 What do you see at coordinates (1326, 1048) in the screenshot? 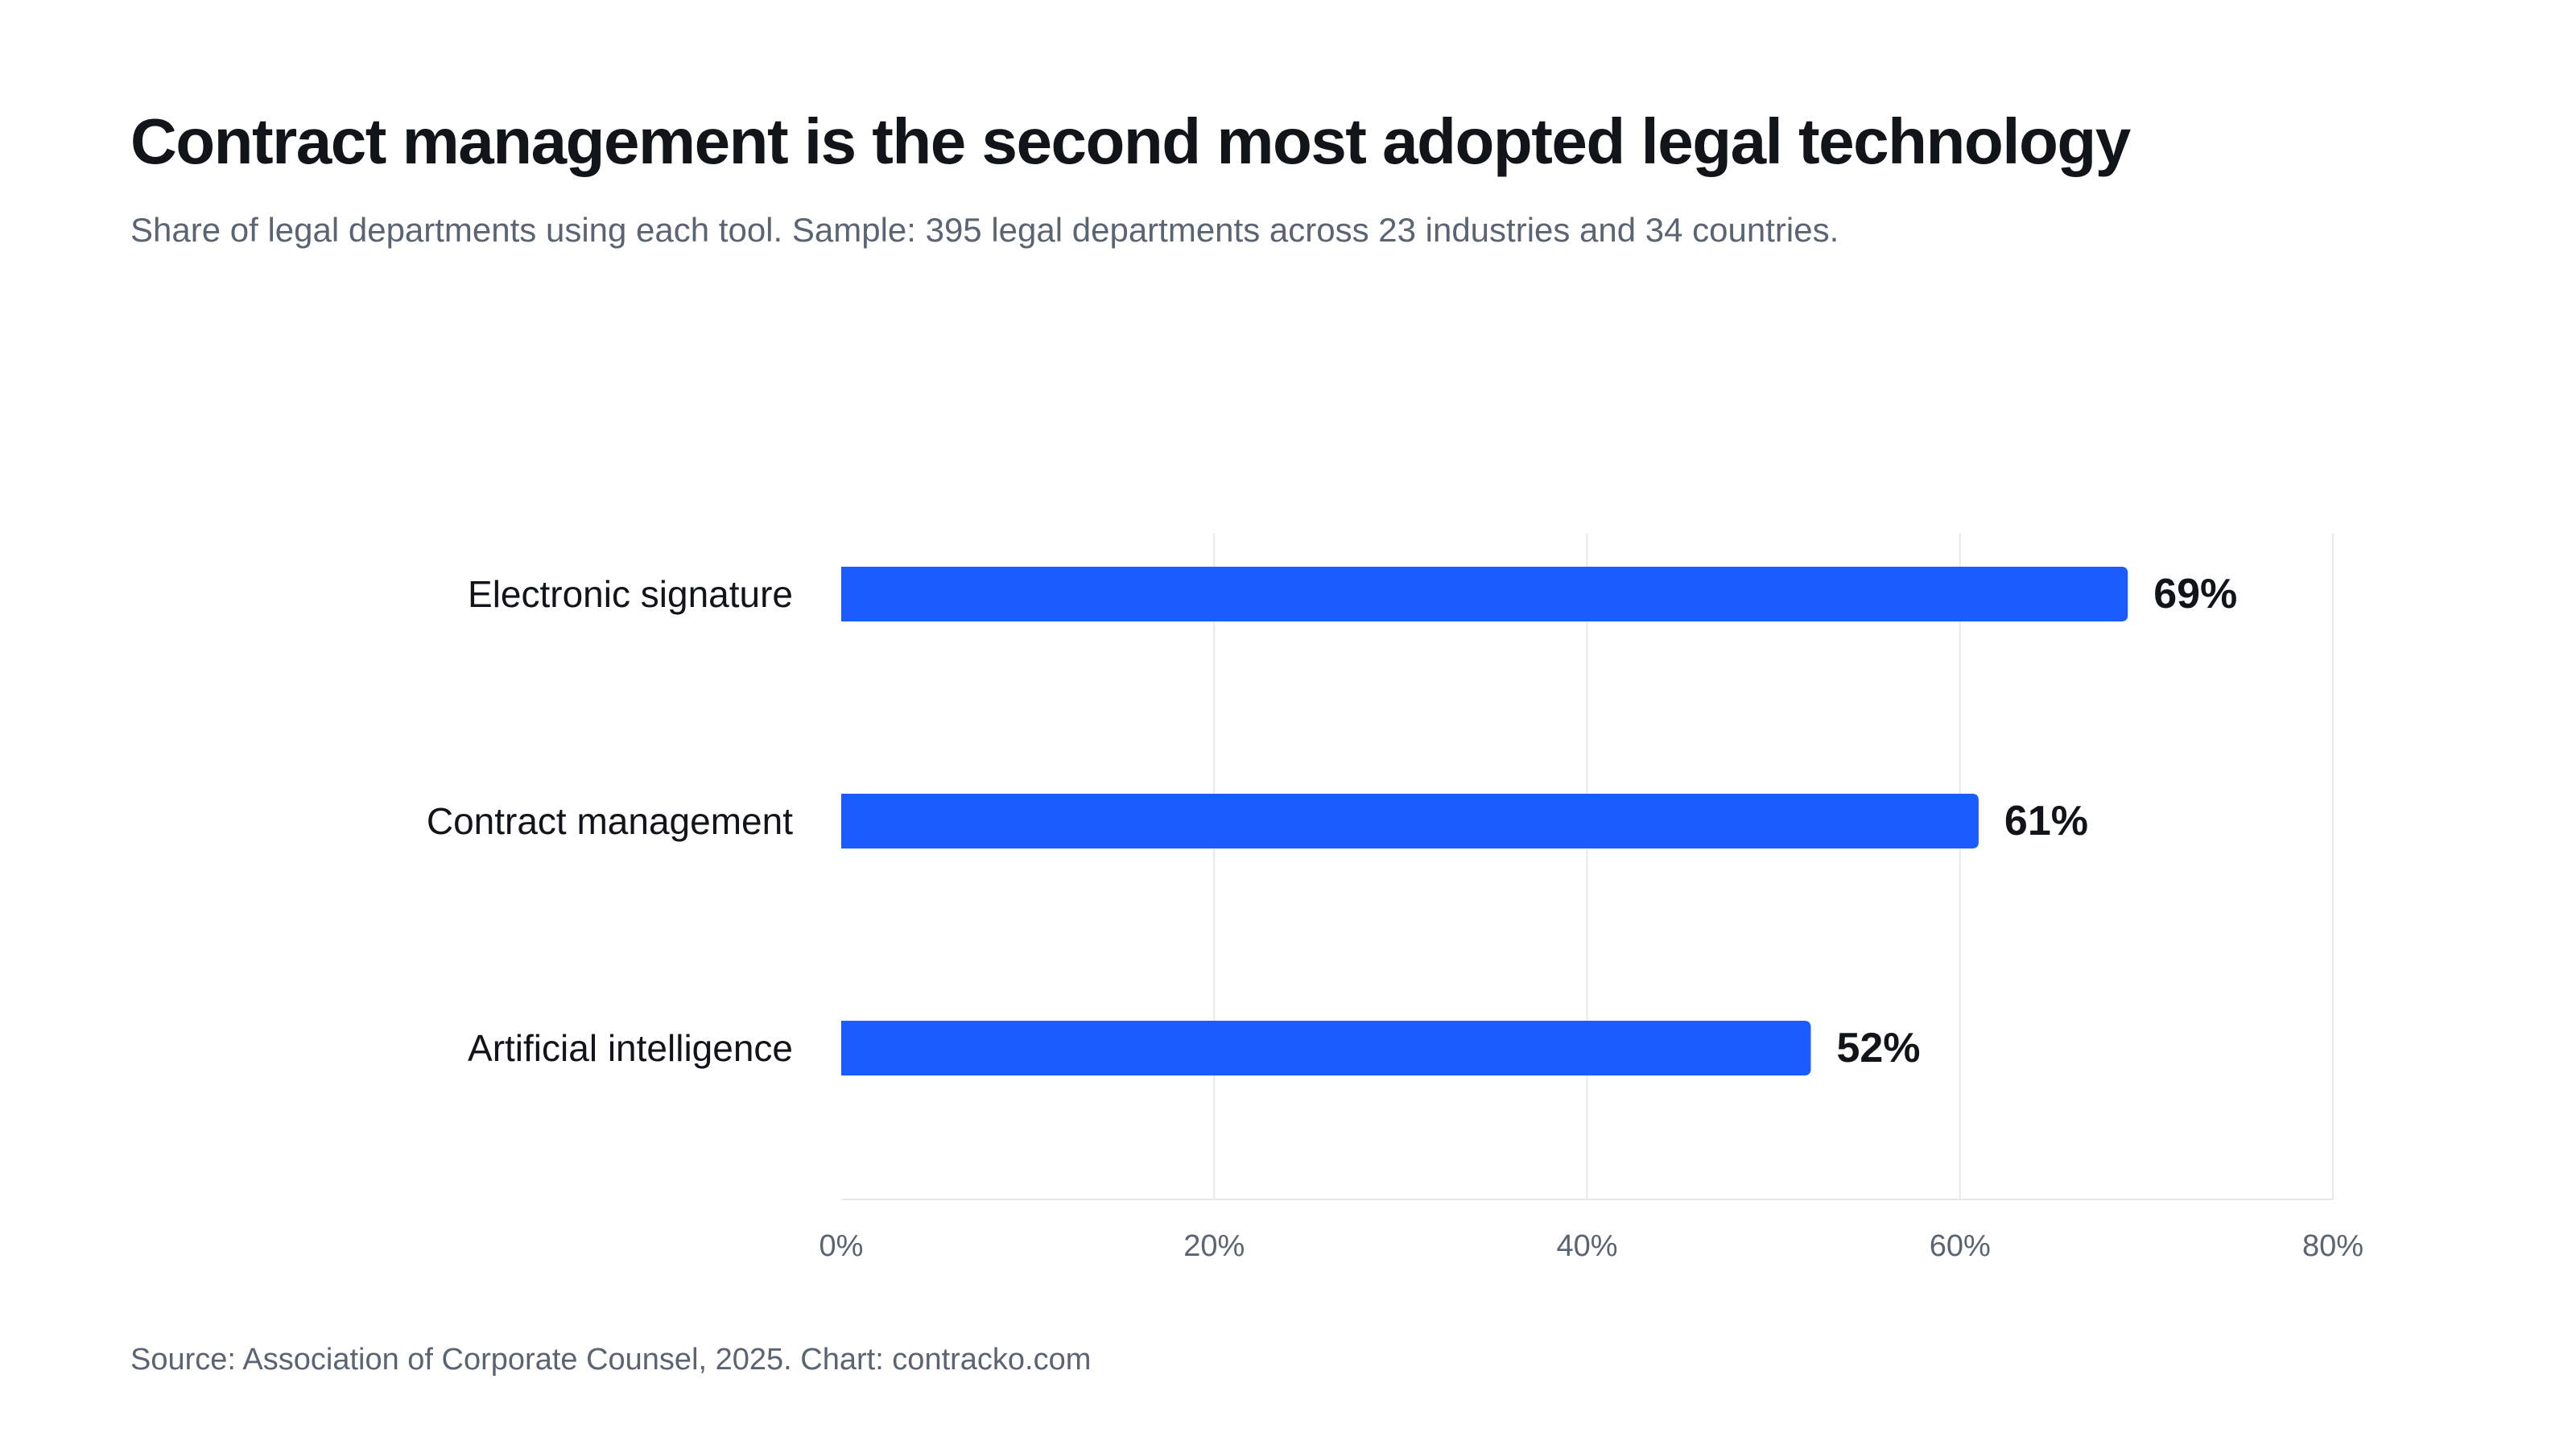
I see `bar-artificial-intelligence` at bounding box center [1326, 1048].